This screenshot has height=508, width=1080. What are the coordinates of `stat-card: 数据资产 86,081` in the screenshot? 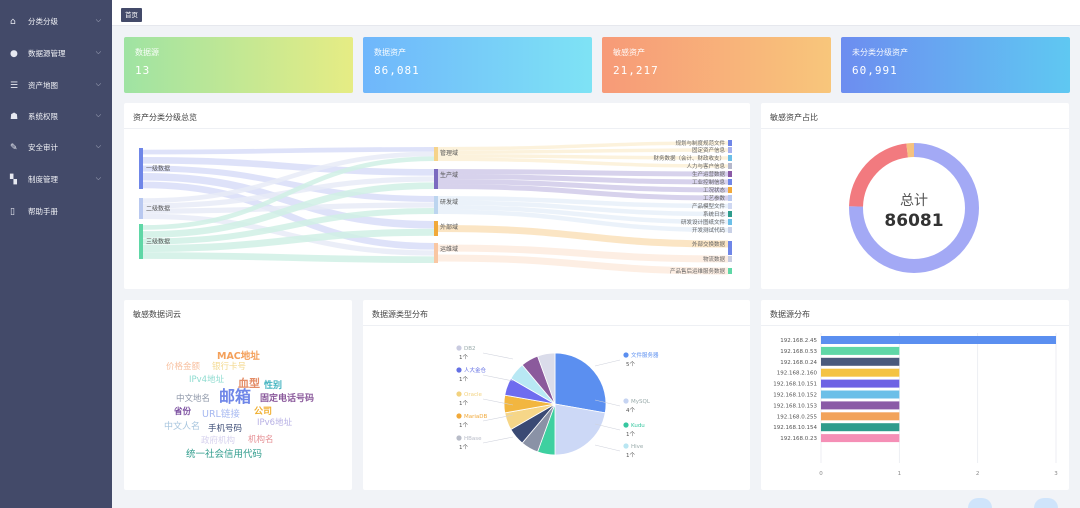 It's located at (477, 65).